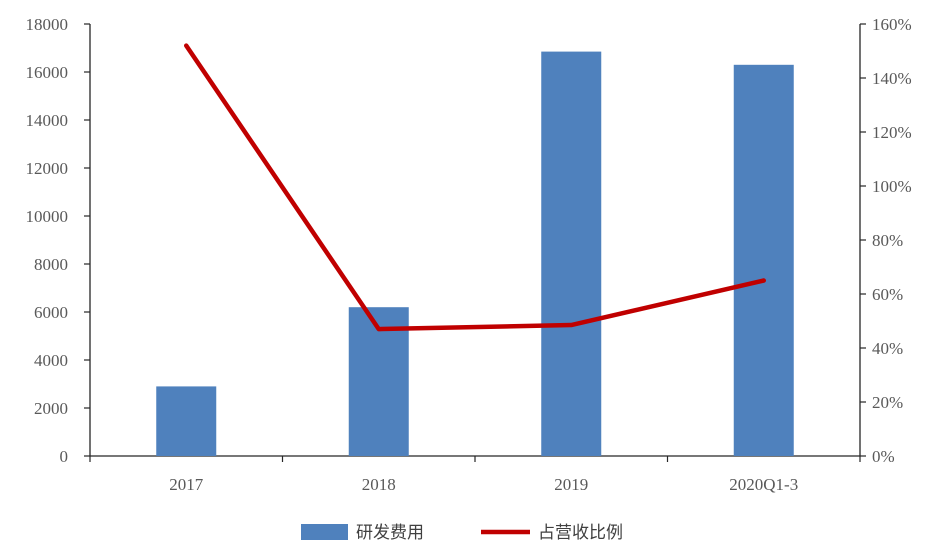 This screenshot has width=942, height=545. What do you see at coordinates (887, 294) in the screenshot?
I see `right-y-tick-label: 60%` at bounding box center [887, 294].